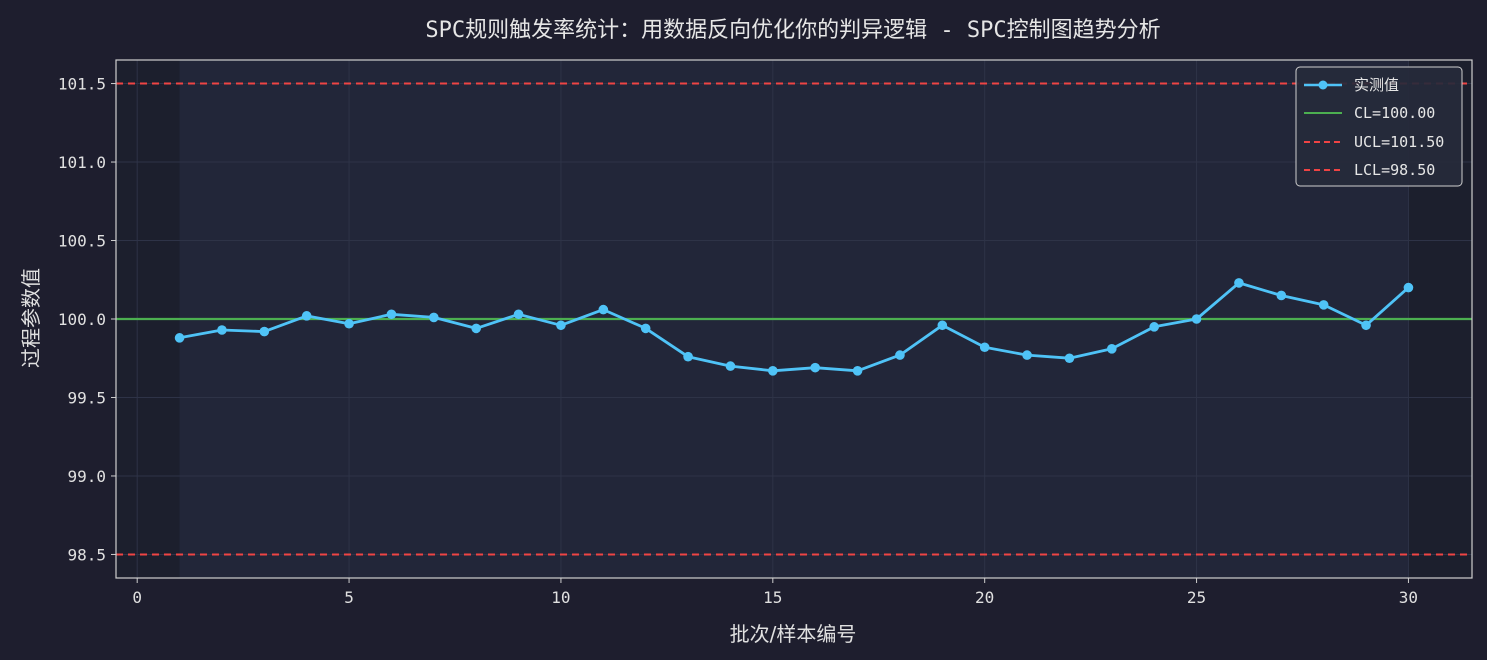 This screenshot has width=1487, height=660. What do you see at coordinates (772, 597) in the screenshot?
I see `x-tick-label: 15` at bounding box center [772, 597].